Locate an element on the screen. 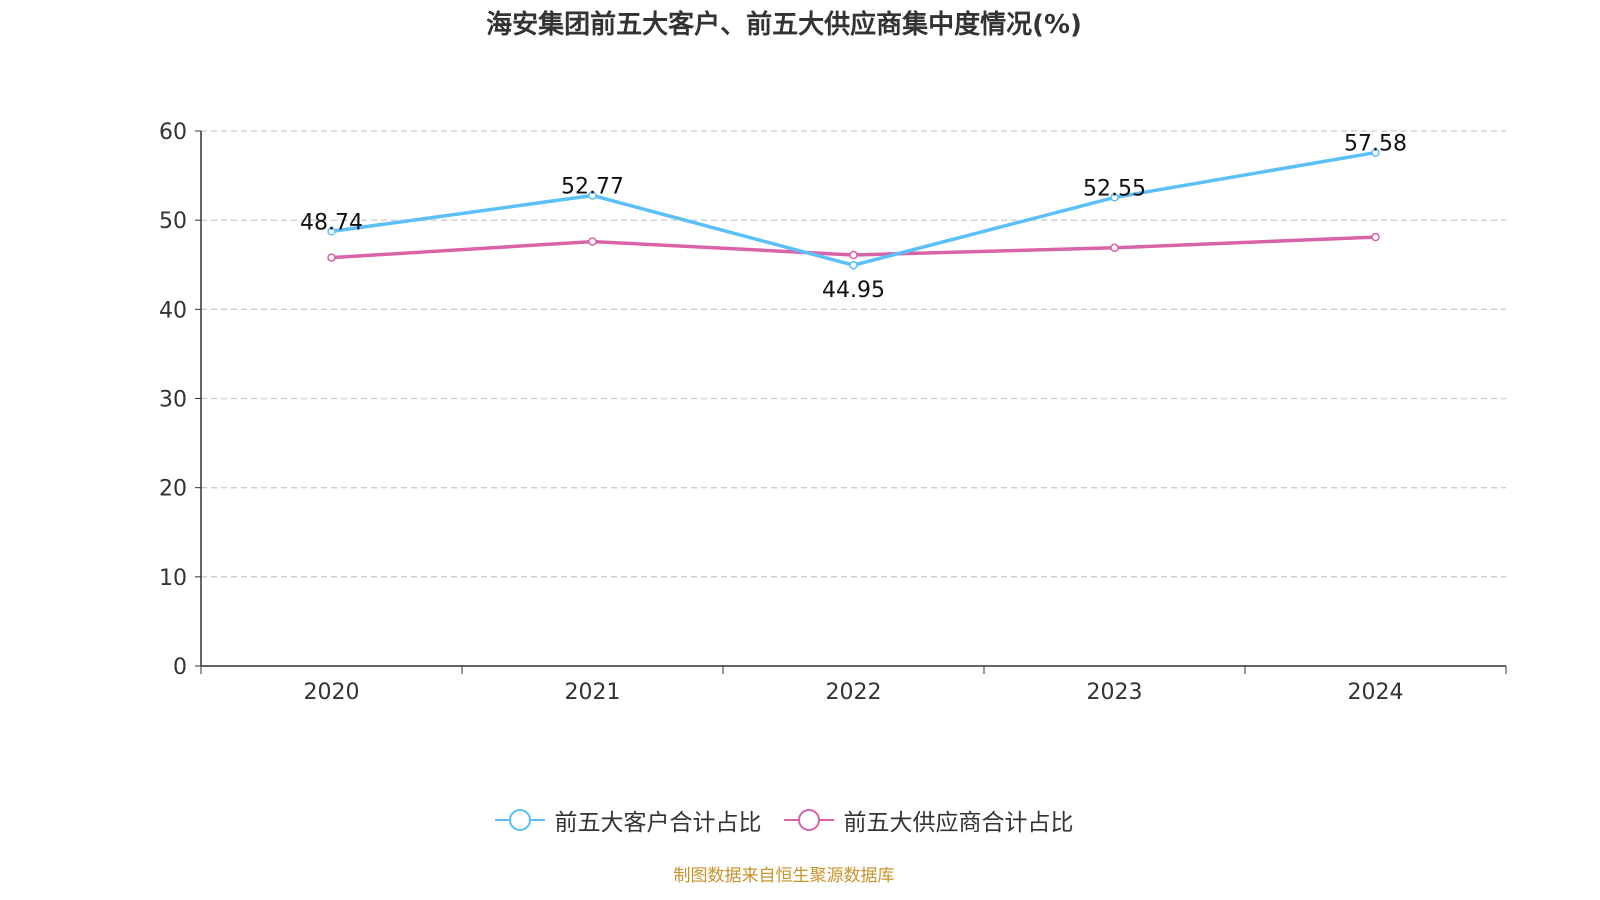 This screenshot has width=1600, height=900. legend-item-suppliers: 前五大供应商合计占比 is located at coordinates (928, 820).